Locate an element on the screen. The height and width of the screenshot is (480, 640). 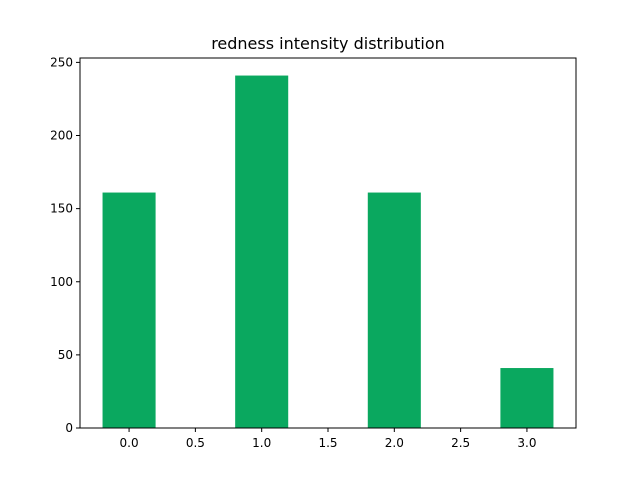
y-axis: 0 50 100 150 200 250 is located at coordinates (65, 245).